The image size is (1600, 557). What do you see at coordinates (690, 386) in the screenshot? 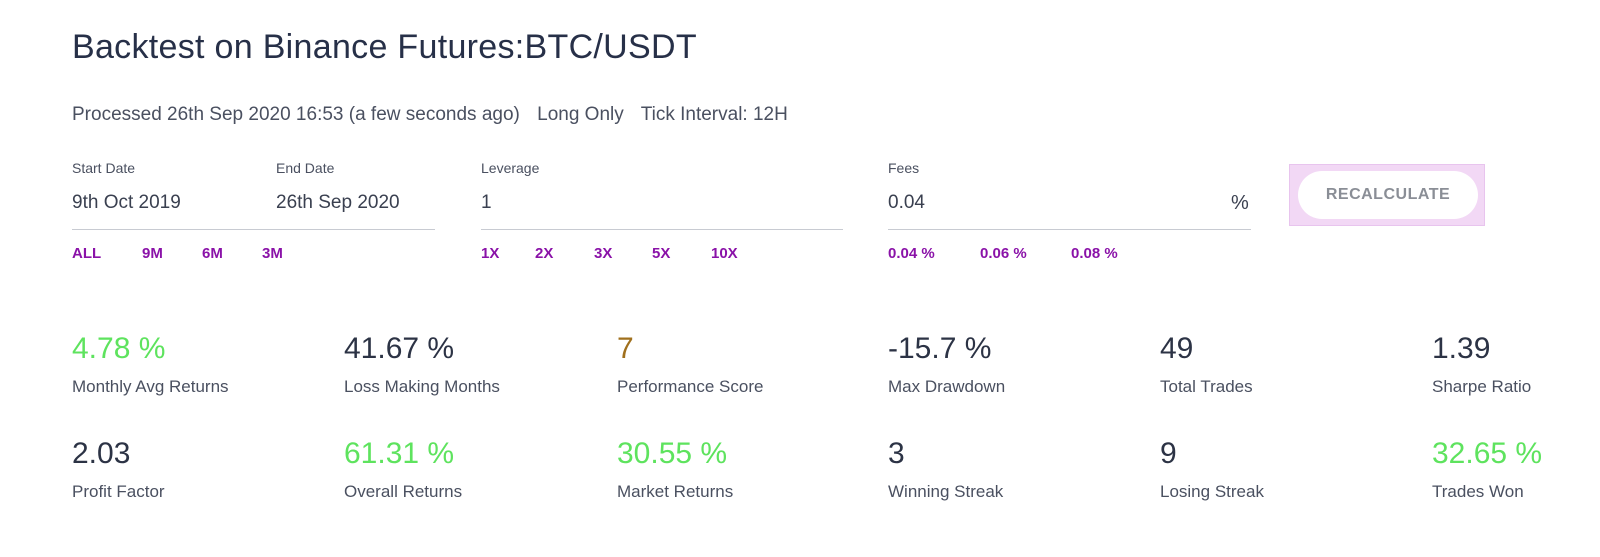
I see `stat-label: Performance Score` at bounding box center [690, 386].